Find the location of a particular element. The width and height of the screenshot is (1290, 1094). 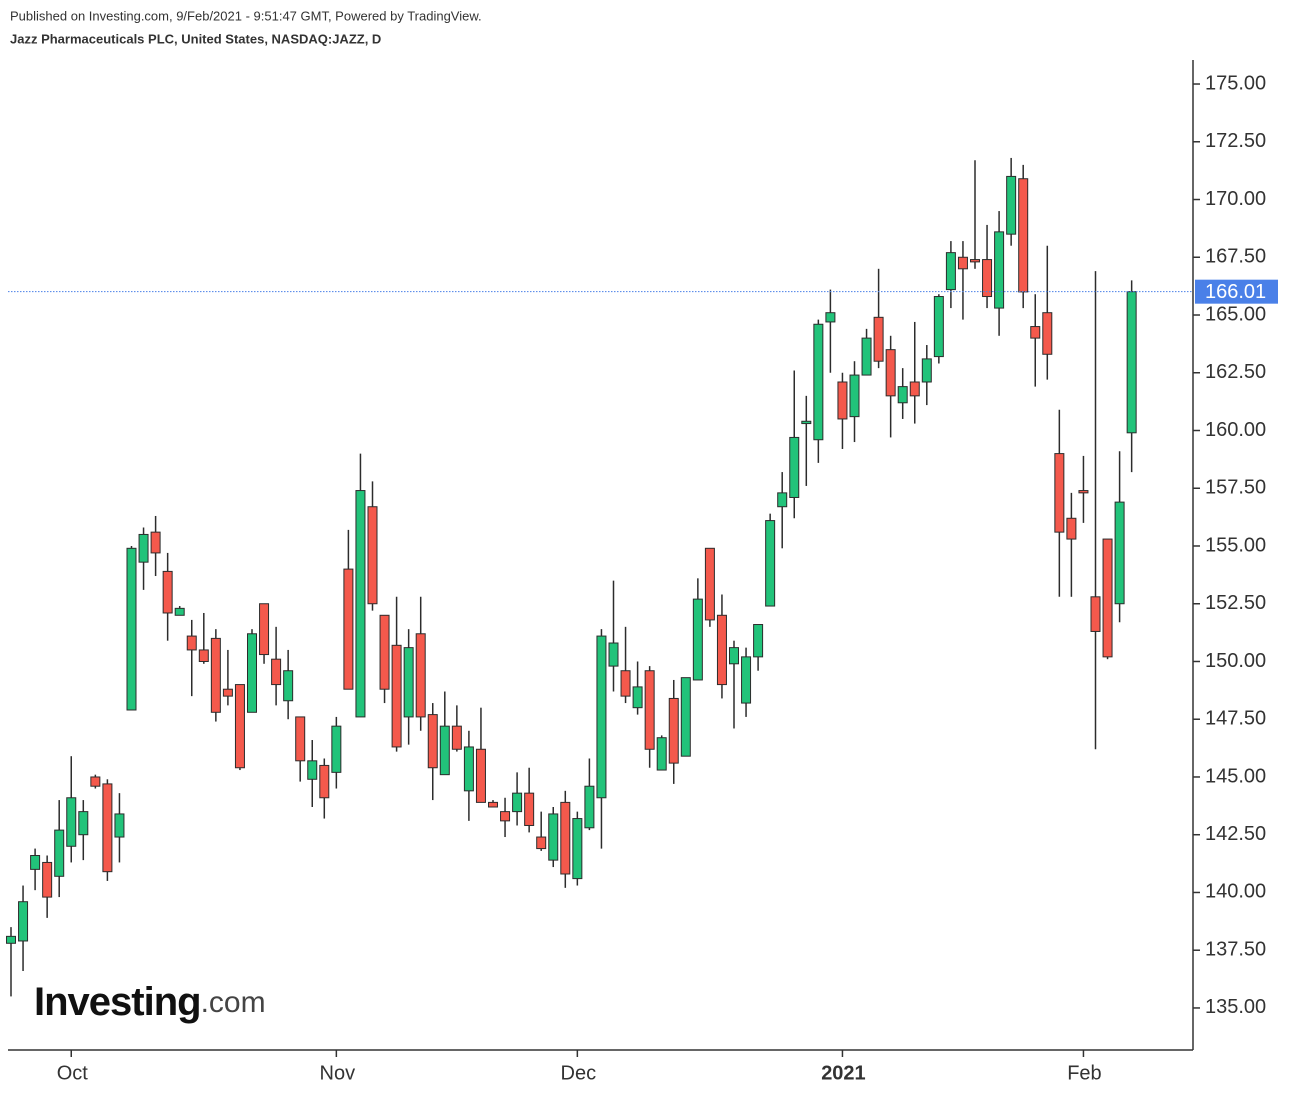

y-tick-label: 165.00 is located at coordinates (1235, 314).